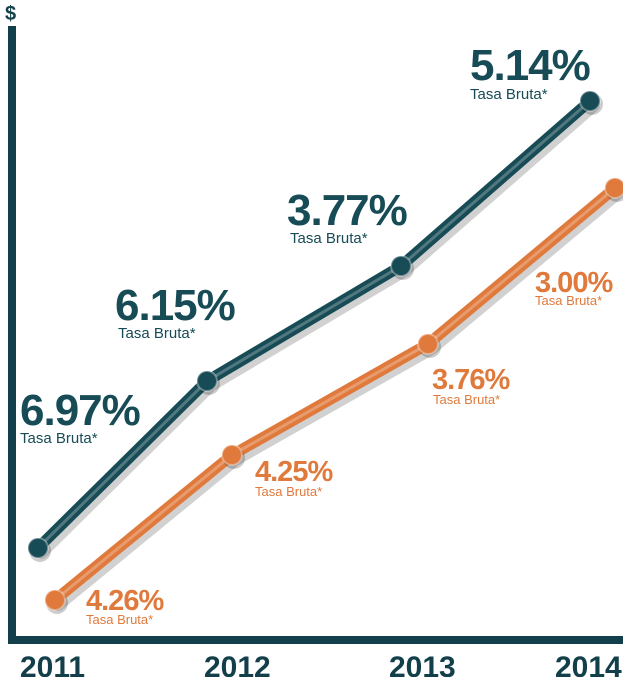 This screenshot has width=623, height=677. What do you see at coordinates (175, 305) in the screenshot?
I see `data-label: 6.15%` at bounding box center [175, 305].